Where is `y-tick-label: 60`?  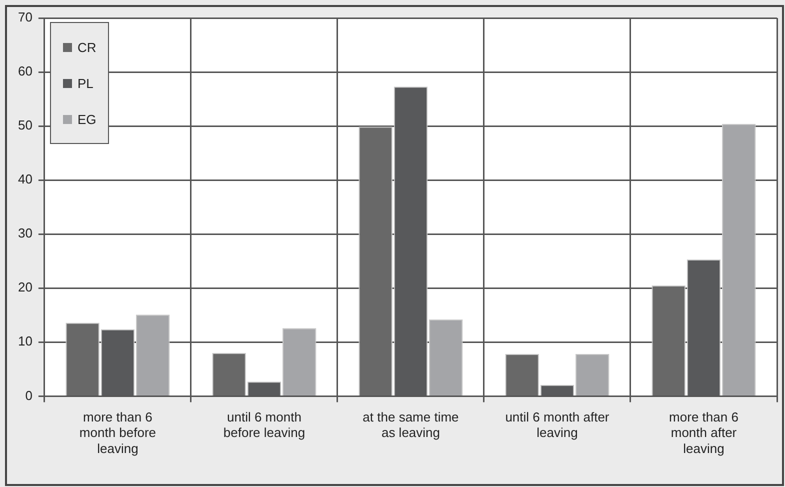
y-tick-label: 60 is located at coordinates (25, 71).